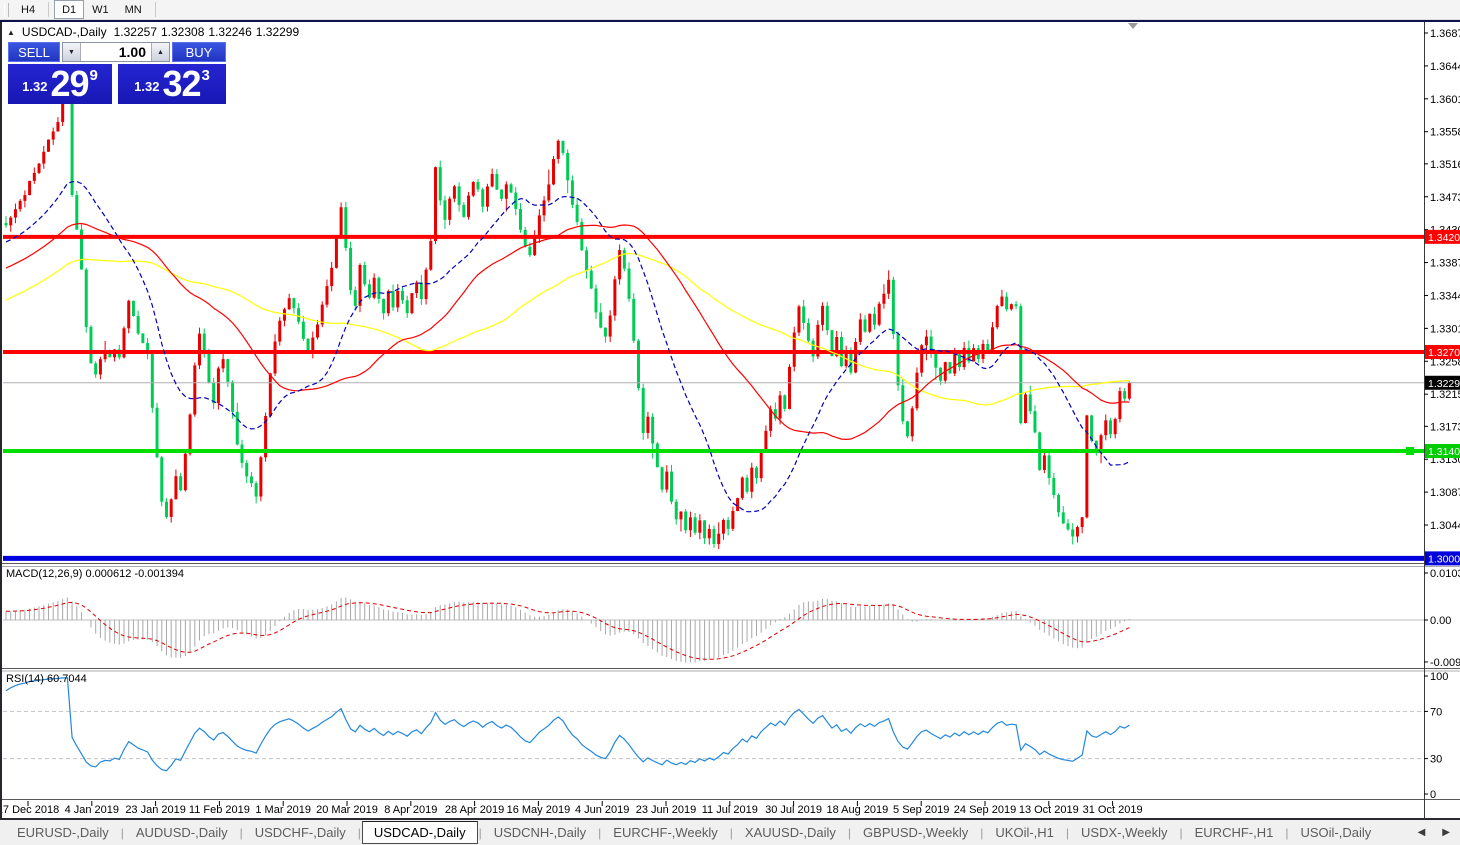 This screenshot has width=1460, height=845. I want to click on sell-price-big: 29, so click(69, 83).